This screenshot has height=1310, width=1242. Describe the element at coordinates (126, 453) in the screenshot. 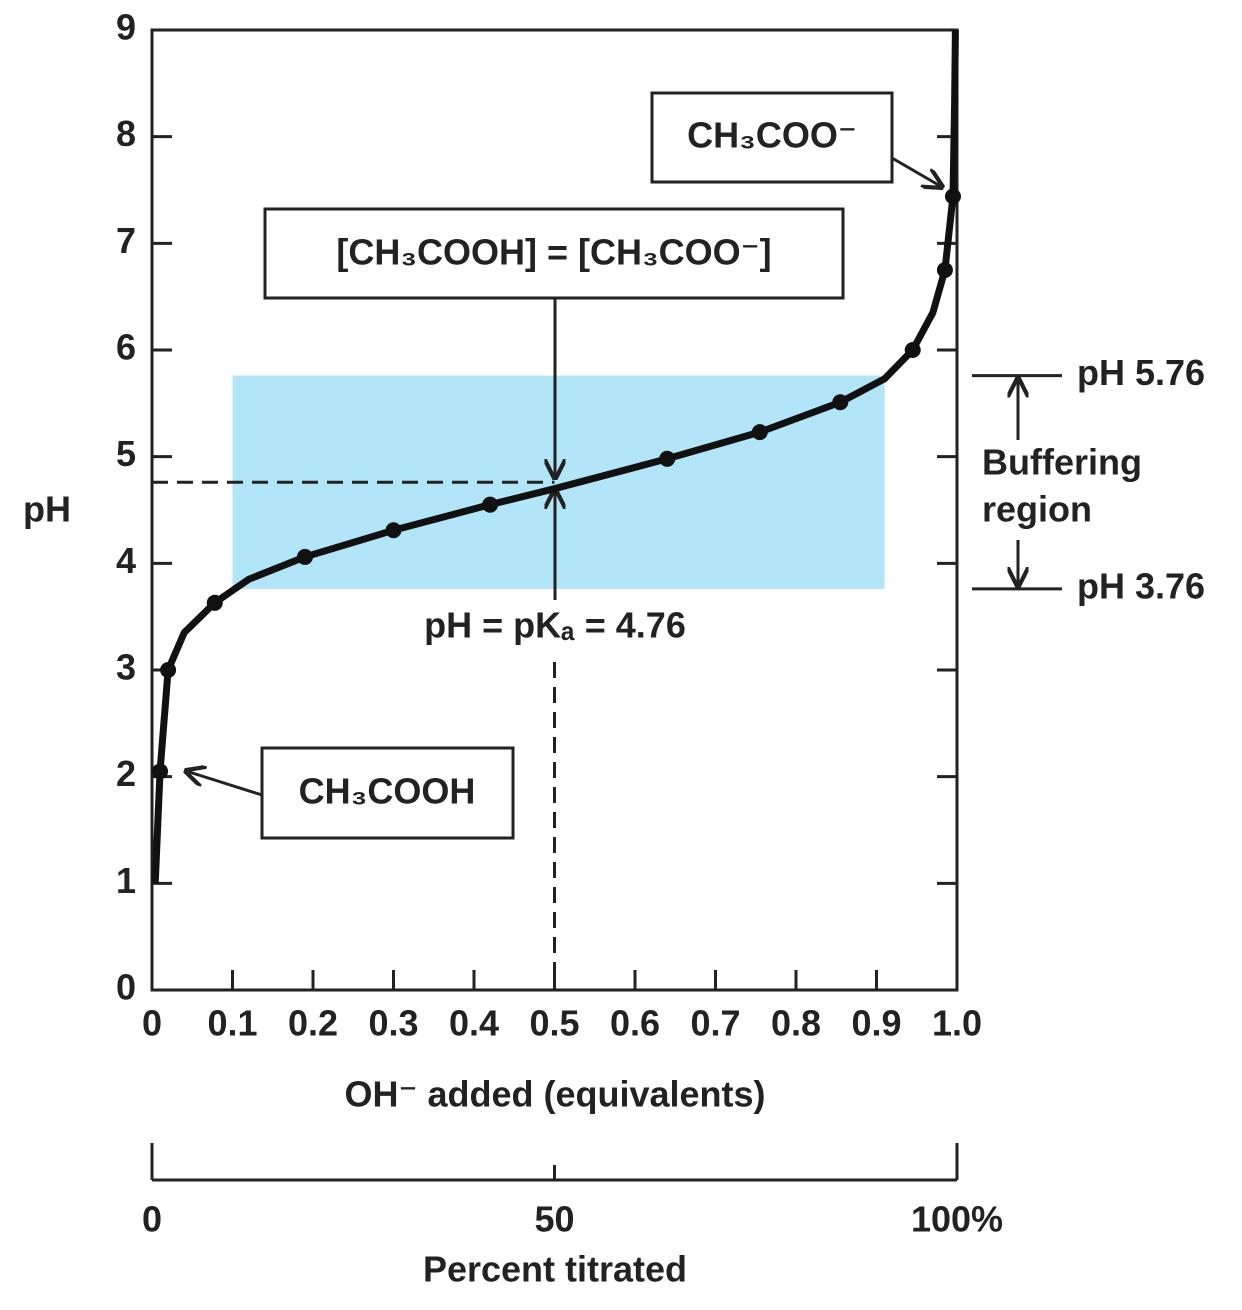

I see `y-tick-label: 5` at that location.